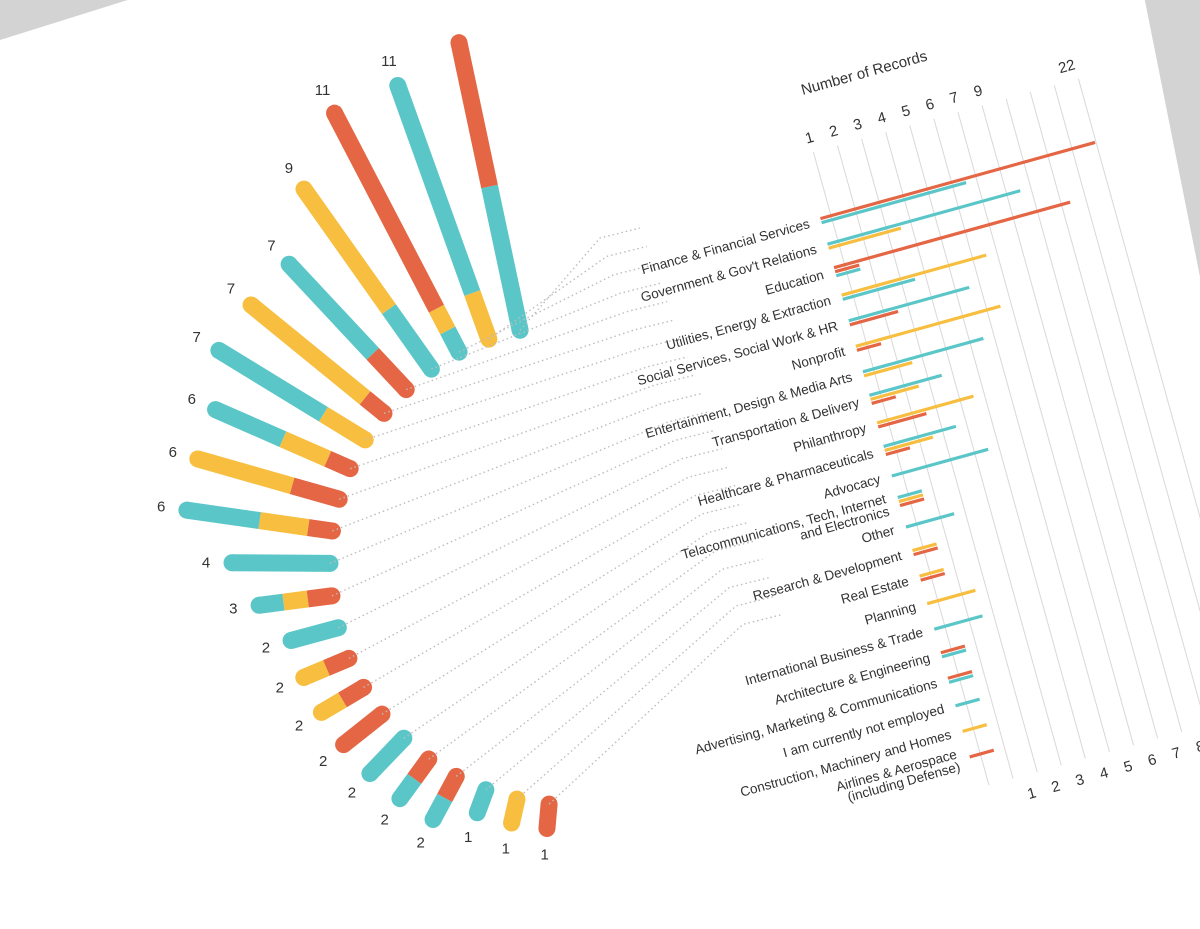  What do you see at coordinates (389, 61) in the screenshot?
I see `radial-total-label: 11` at bounding box center [389, 61].